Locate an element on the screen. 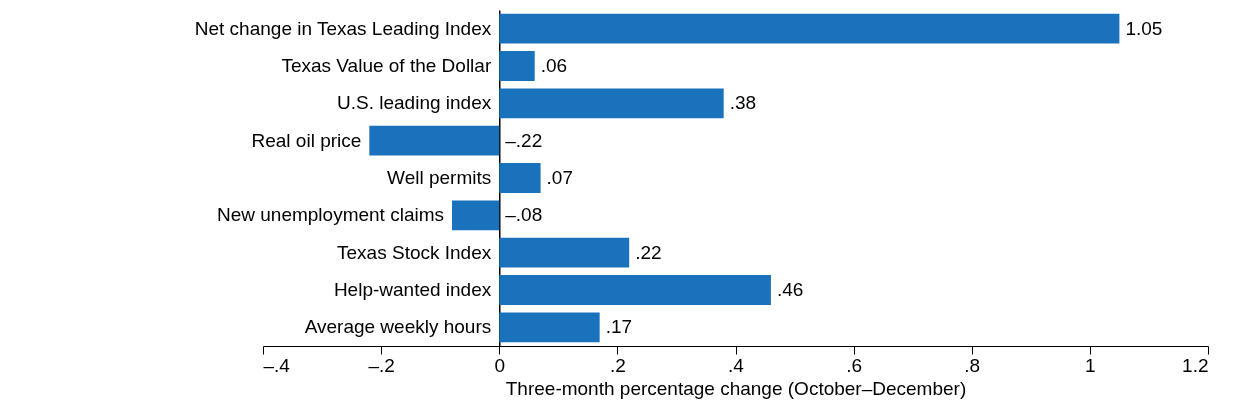 The height and width of the screenshot is (413, 1233). y-tick-label: Help-wanted index is located at coordinates (412, 289).